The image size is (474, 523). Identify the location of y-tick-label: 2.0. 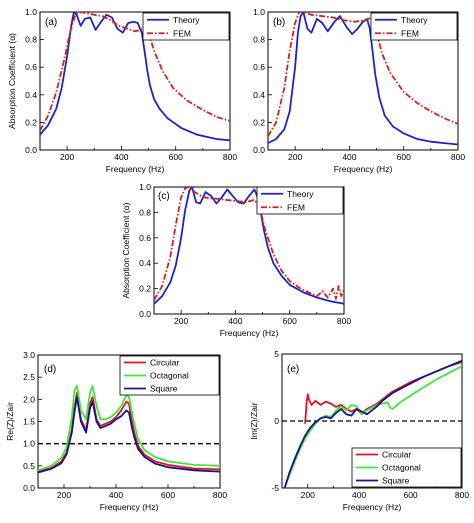
(29, 399).